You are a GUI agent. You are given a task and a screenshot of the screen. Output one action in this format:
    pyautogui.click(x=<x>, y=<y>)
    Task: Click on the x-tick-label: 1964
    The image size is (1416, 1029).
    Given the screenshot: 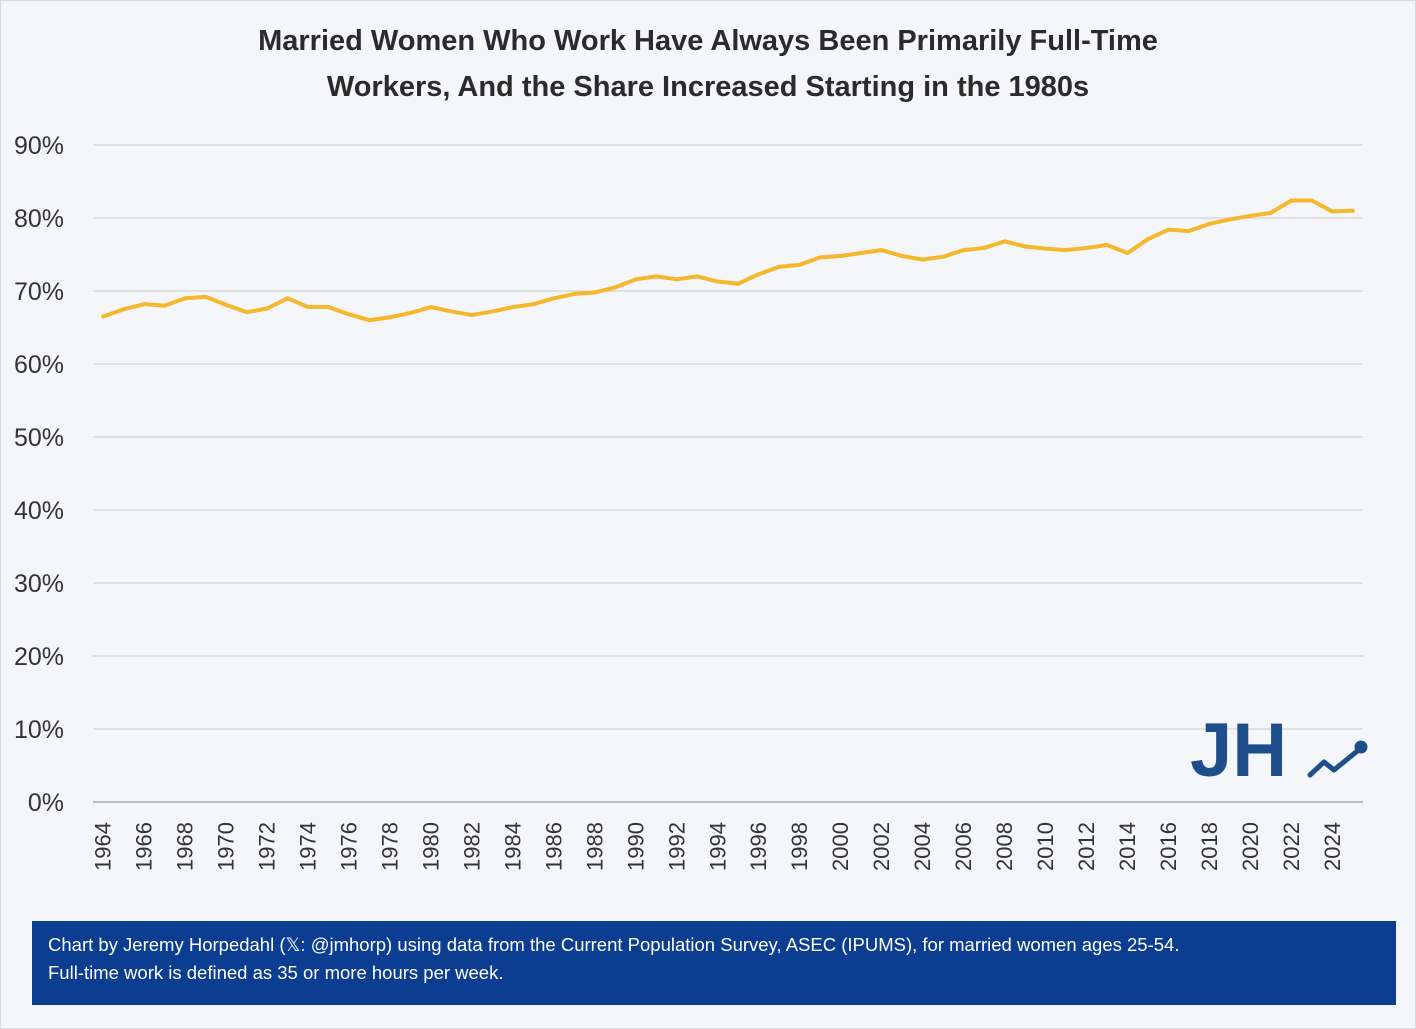 What is the action you would take?
    pyautogui.click(x=103, y=846)
    